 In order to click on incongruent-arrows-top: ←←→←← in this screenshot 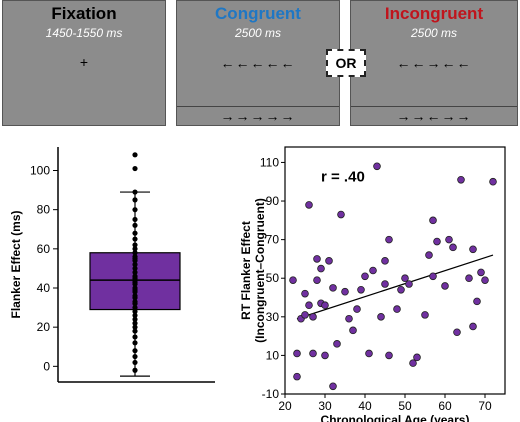, I will do `click(434, 63)`.